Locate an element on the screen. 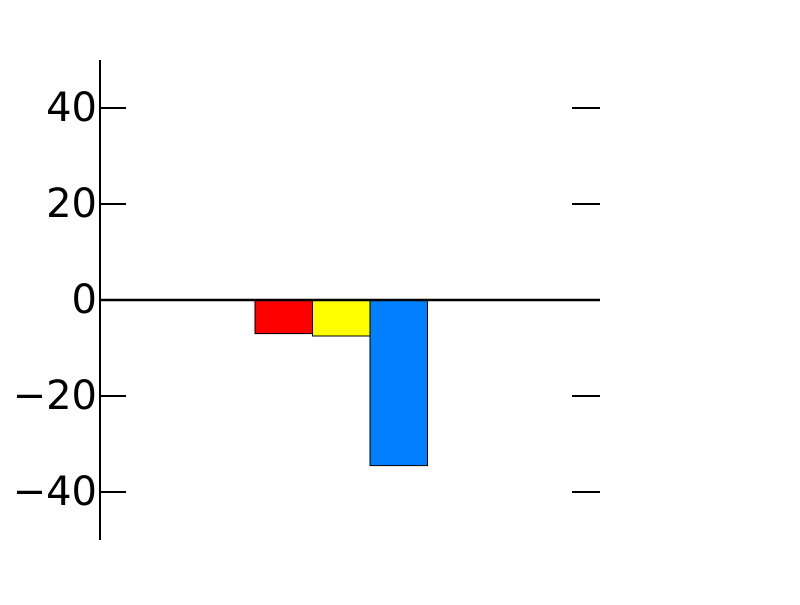  y-tick-label: 40 is located at coordinates (71, 108).